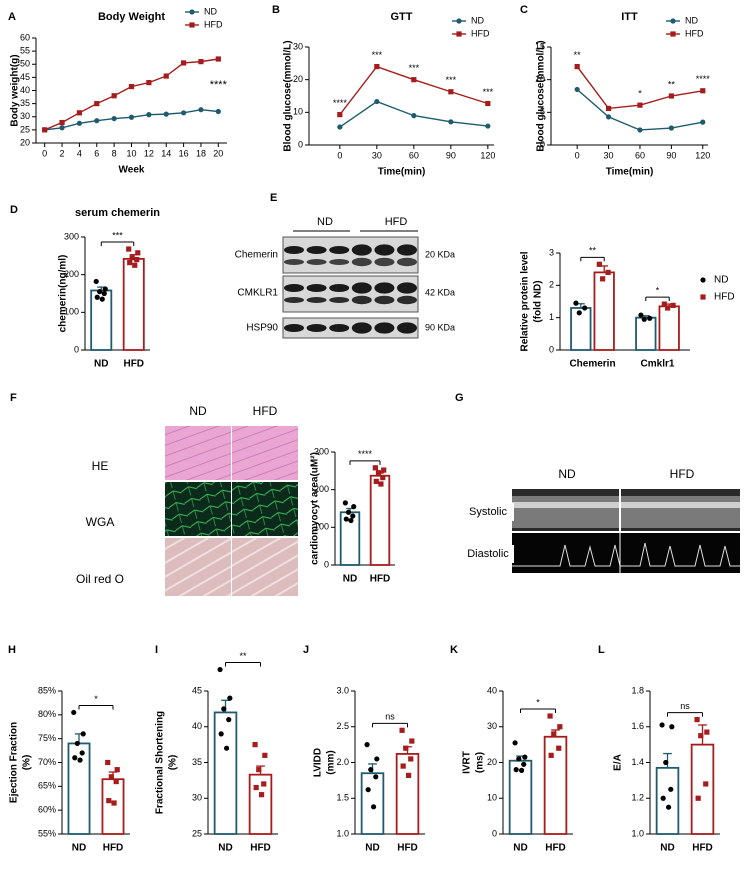  What do you see at coordinates (609, 155) in the screenshot?
I see `x-tick-label: 30` at bounding box center [609, 155].